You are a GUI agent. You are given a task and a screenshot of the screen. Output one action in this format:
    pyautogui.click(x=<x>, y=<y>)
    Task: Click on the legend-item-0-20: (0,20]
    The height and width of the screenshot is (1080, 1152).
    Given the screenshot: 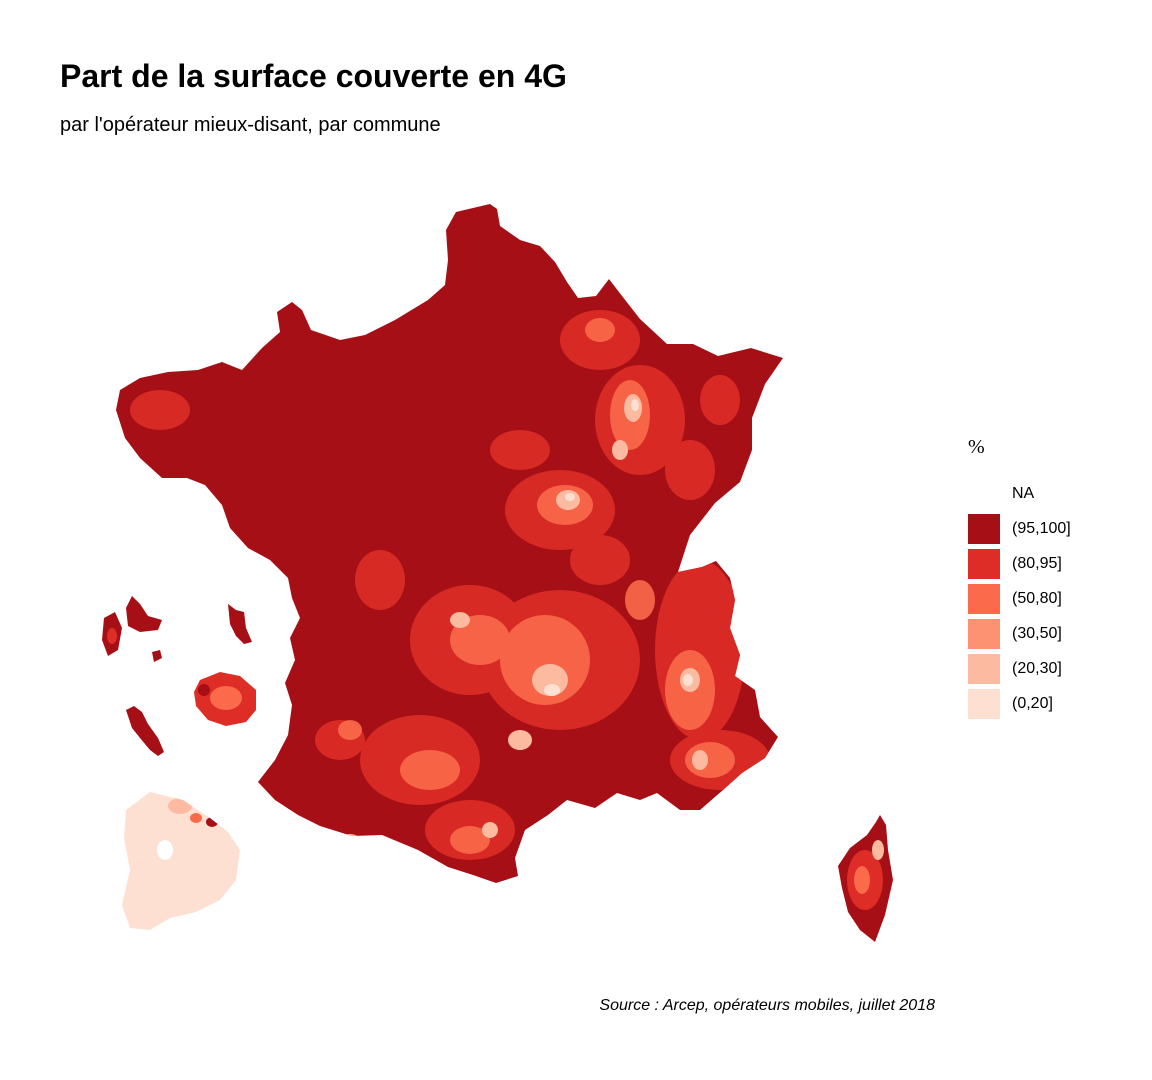 What is the action you would take?
    pyautogui.click(x=1043, y=703)
    